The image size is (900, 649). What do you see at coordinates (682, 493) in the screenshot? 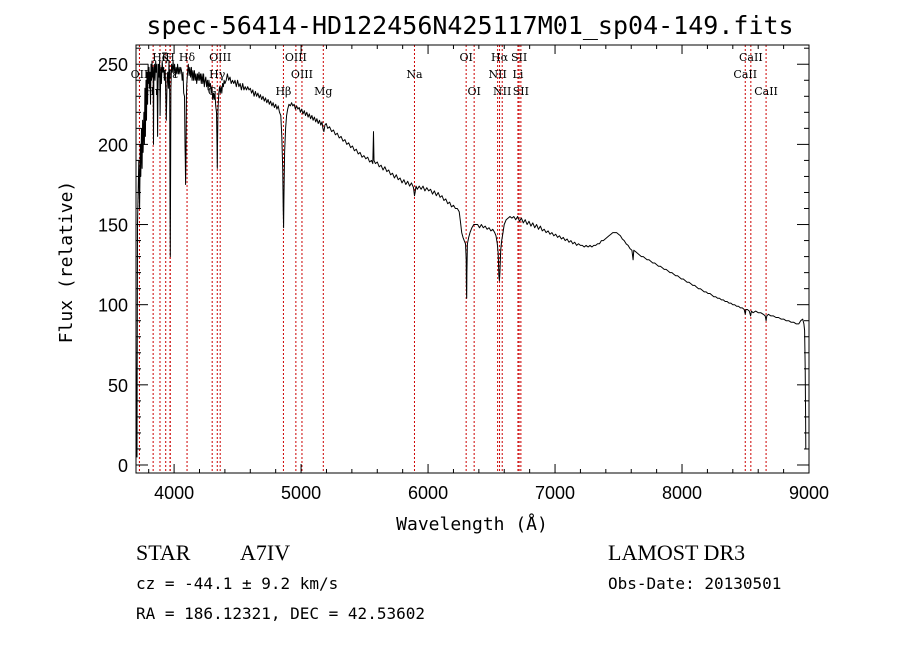
I see `x-tick-label: 8000` at bounding box center [682, 493].